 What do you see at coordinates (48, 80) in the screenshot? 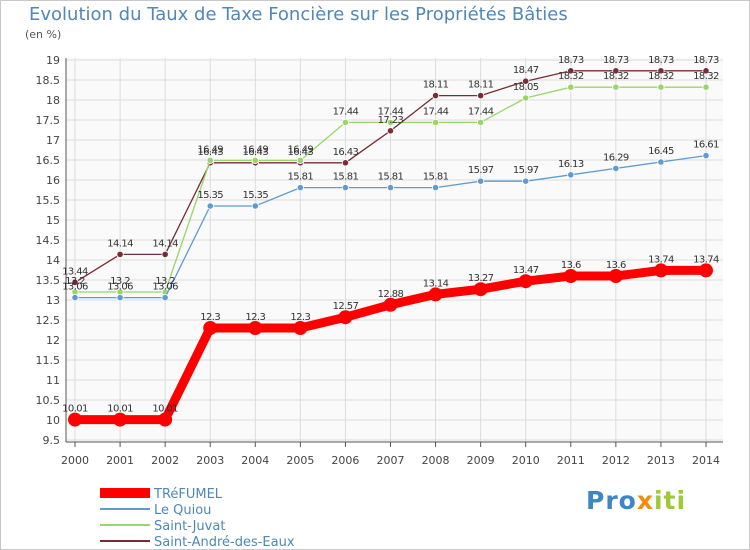
I see `y-tick-label: 18.5` at bounding box center [48, 80].